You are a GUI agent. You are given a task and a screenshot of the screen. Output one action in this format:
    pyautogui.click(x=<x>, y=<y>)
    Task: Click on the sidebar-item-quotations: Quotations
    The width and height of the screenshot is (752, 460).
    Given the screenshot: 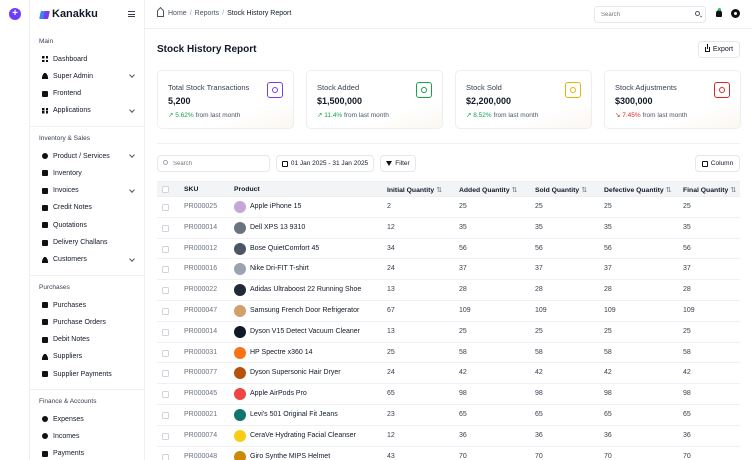 What is the action you would take?
    pyautogui.click(x=88, y=225)
    